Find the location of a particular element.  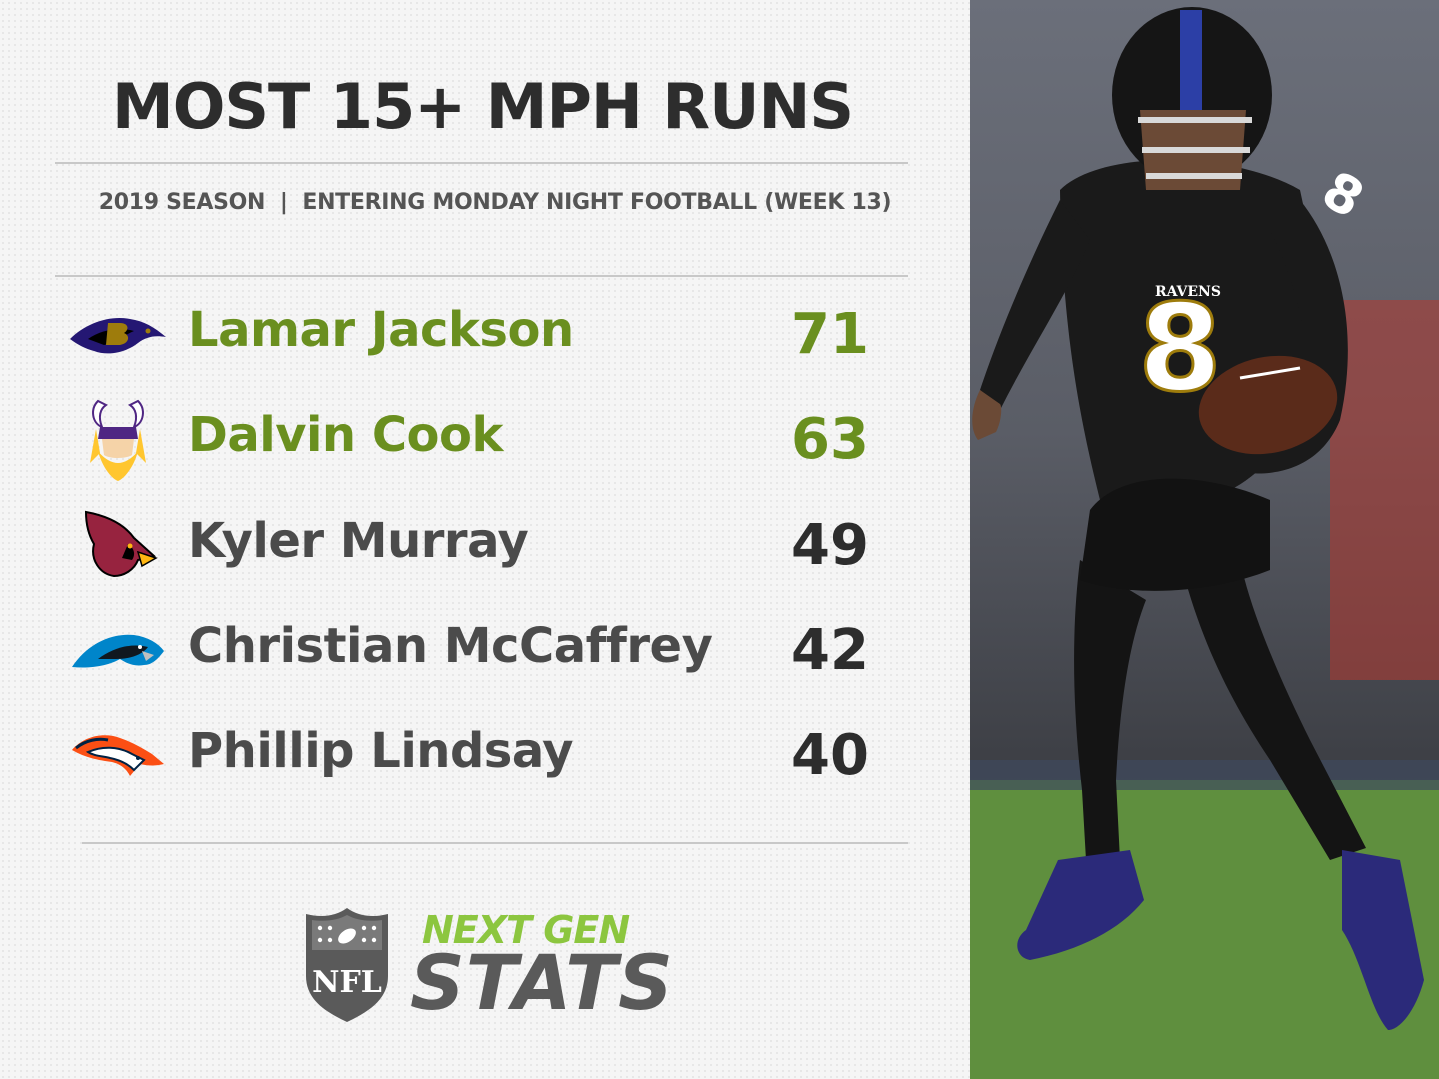

player-count: 63 is located at coordinates (830, 439).